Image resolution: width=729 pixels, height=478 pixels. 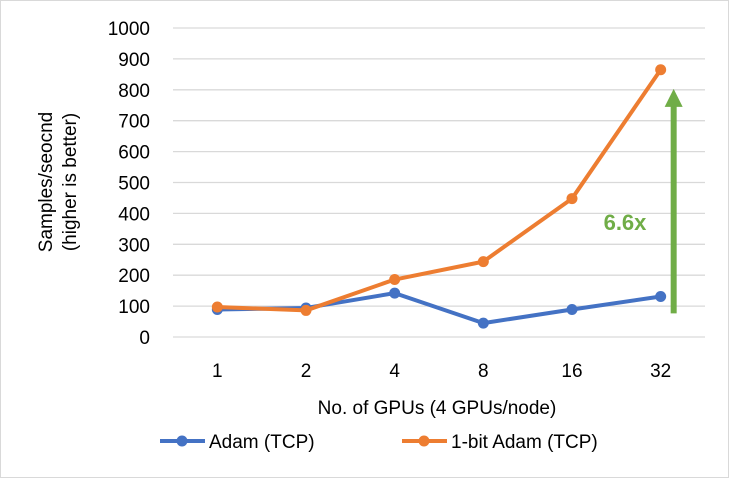 What do you see at coordinates (70, 182) in the screenshot?
I see `y-axis-title-line: (higher is better)` at bounding box center [70, 182].